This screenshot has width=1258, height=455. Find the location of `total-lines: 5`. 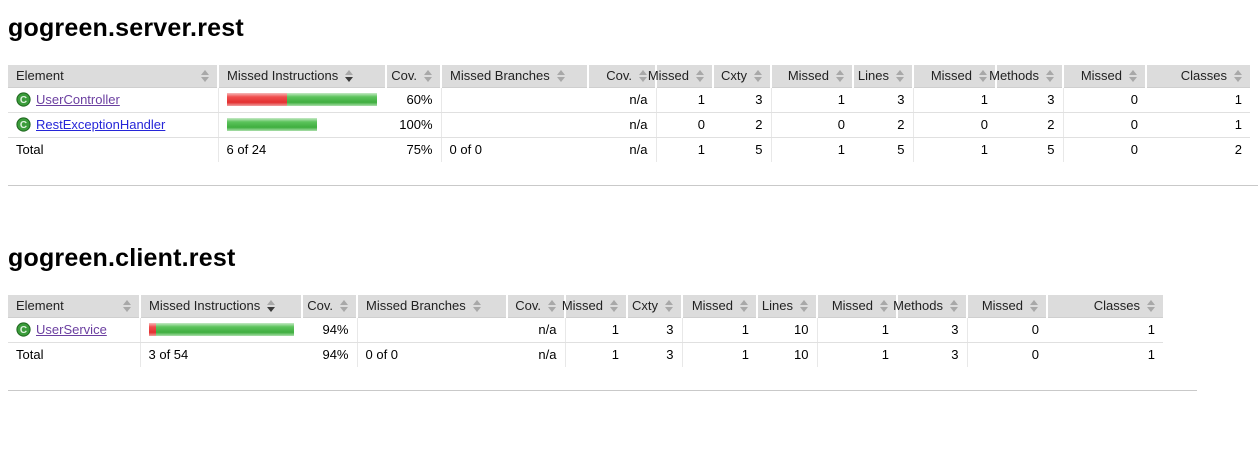

total-lines: 5 is located at coordinates (883, 149).